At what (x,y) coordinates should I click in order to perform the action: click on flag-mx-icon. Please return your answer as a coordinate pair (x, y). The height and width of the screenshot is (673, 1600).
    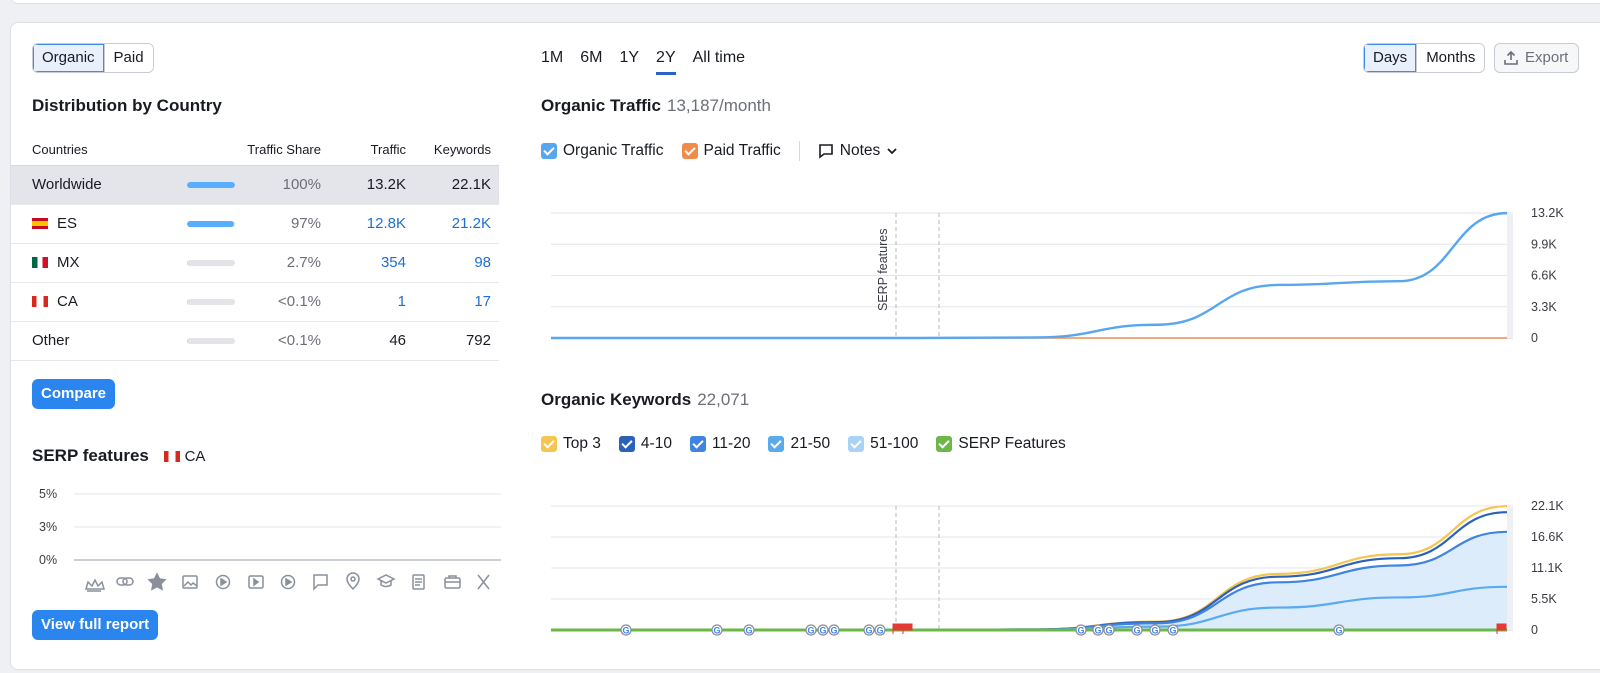
    Looking at the image, I should click on (40, 262).